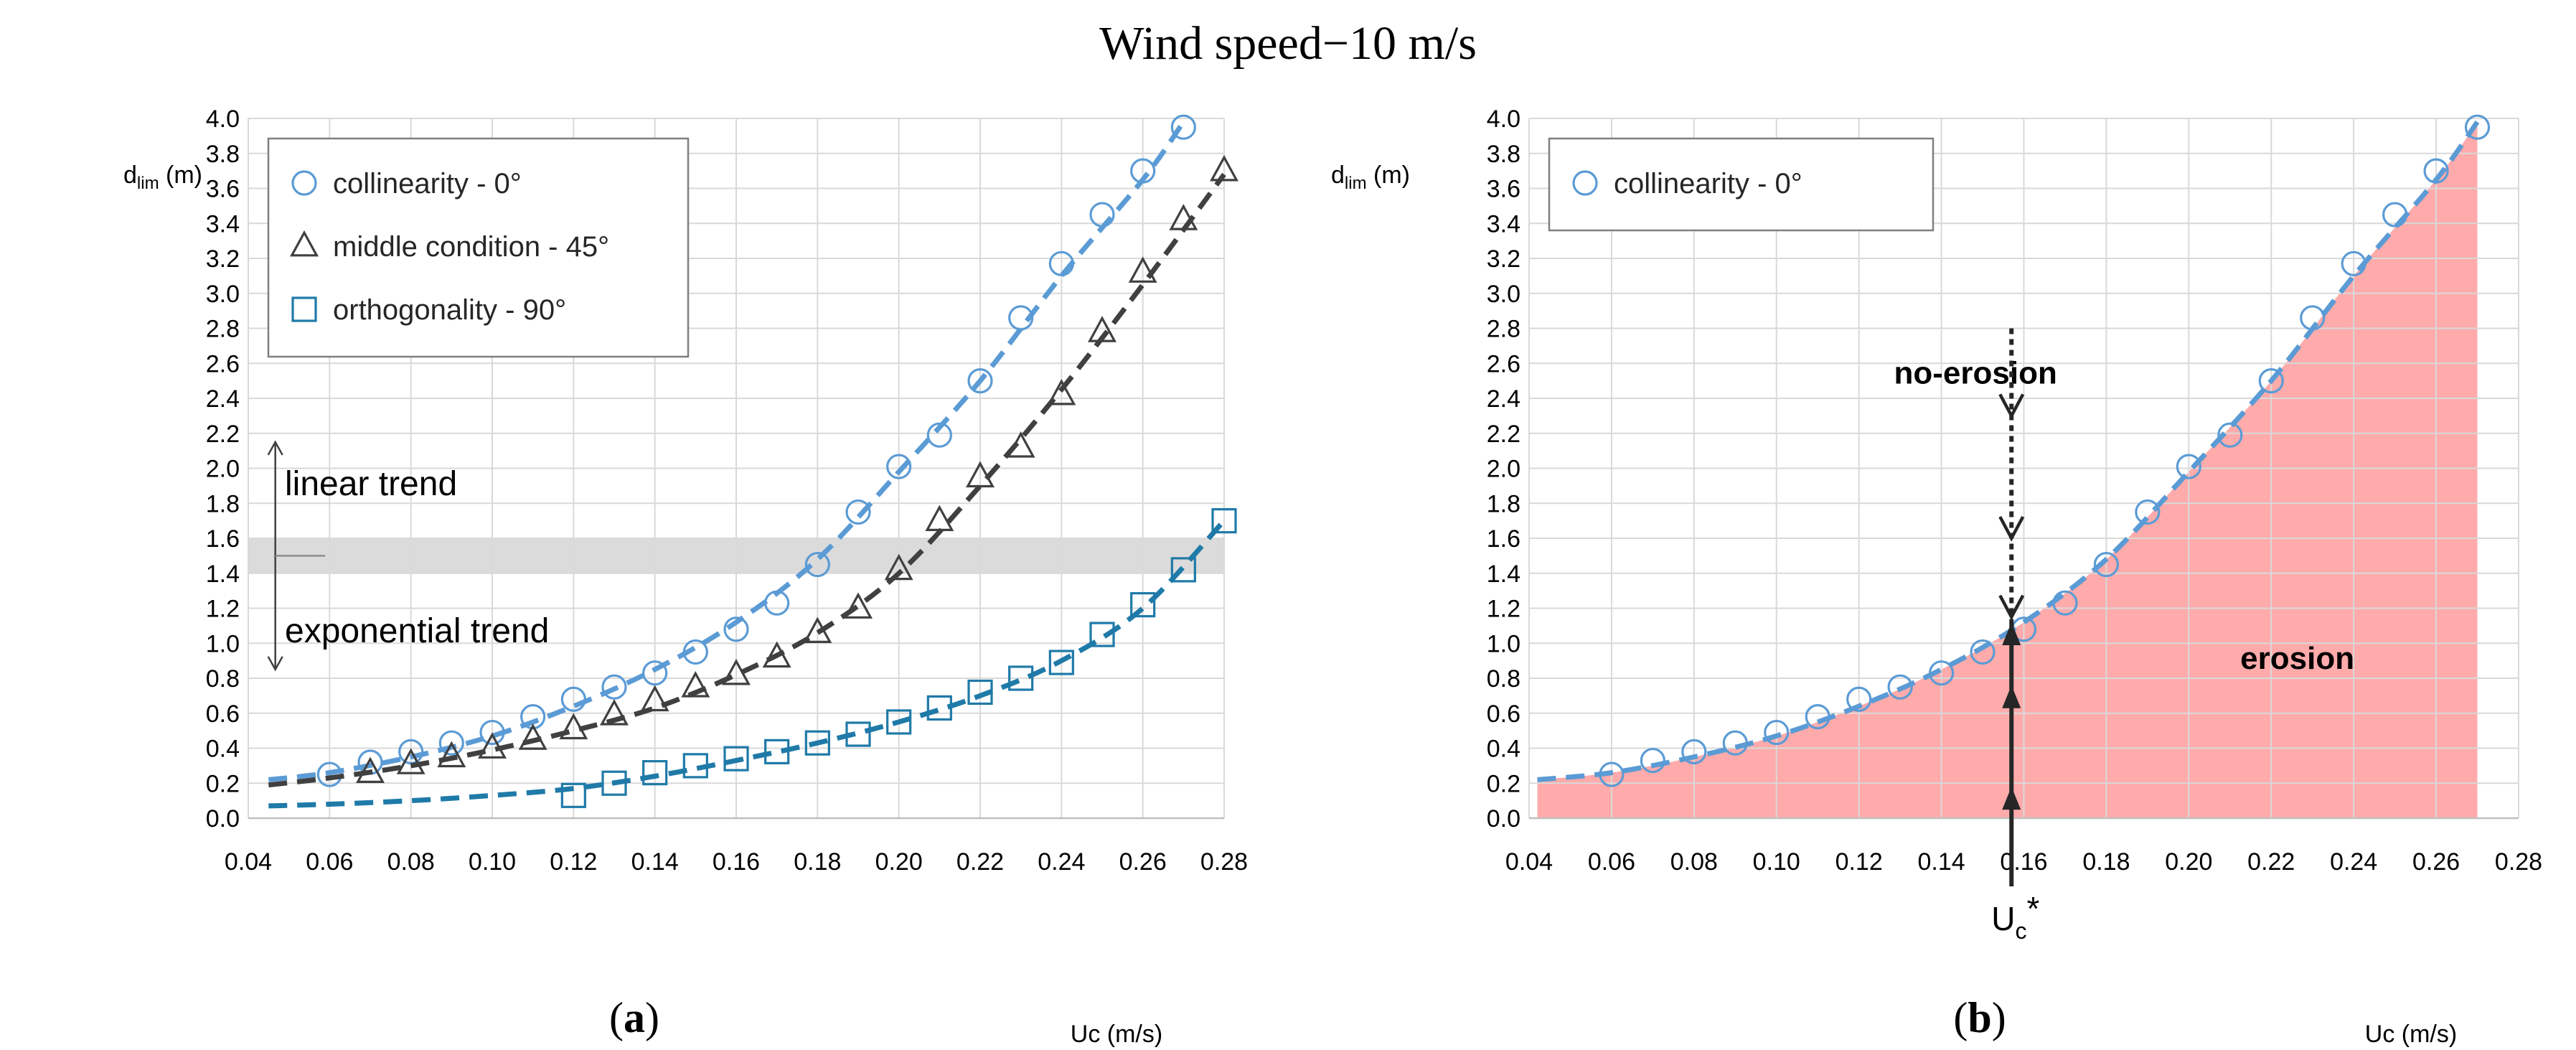 The image size is (2576, 1050). Describe the element at coordinates (1611, 862) in the screenshot. I see `panel-b-x-tick-label: 0.06` at that location.